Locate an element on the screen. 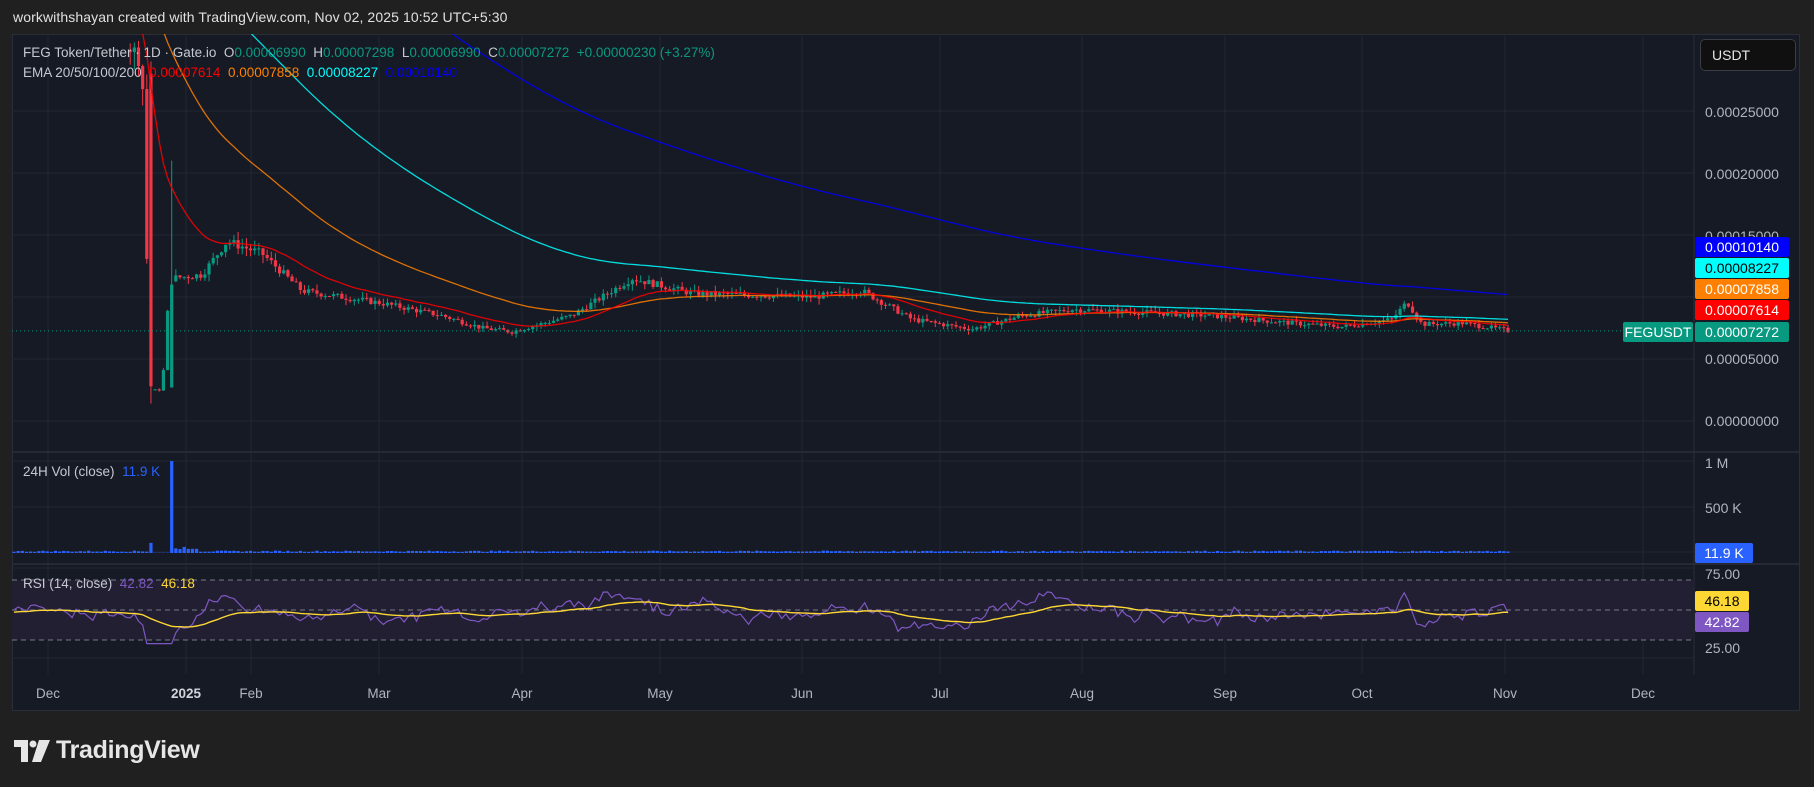 Image resolution: width=1814 pixels, height=787 pixels. price-axis-label: 0.00000000 is located at coordinates (1742, 421).